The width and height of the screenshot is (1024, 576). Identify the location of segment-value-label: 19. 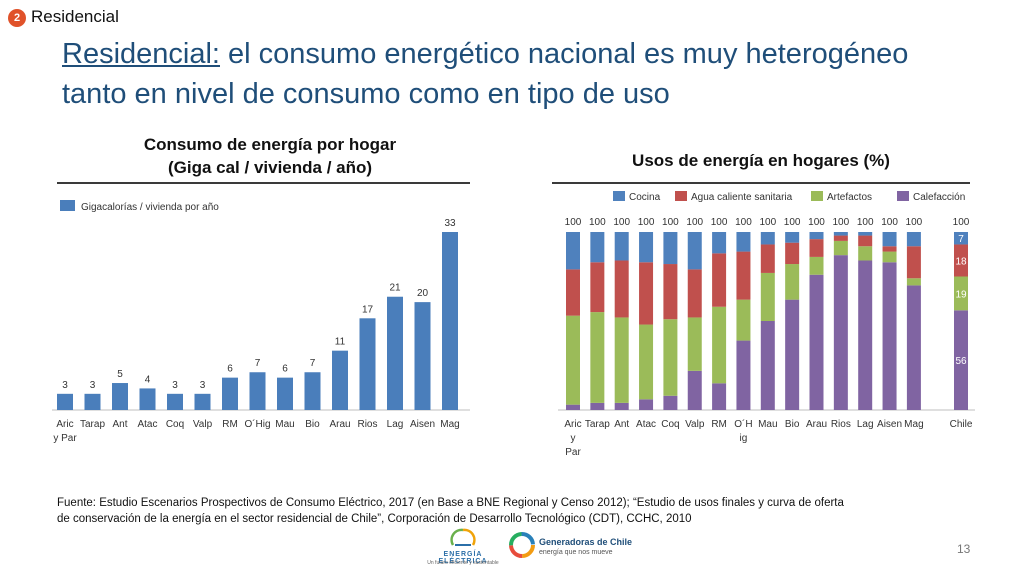
(961, 294).